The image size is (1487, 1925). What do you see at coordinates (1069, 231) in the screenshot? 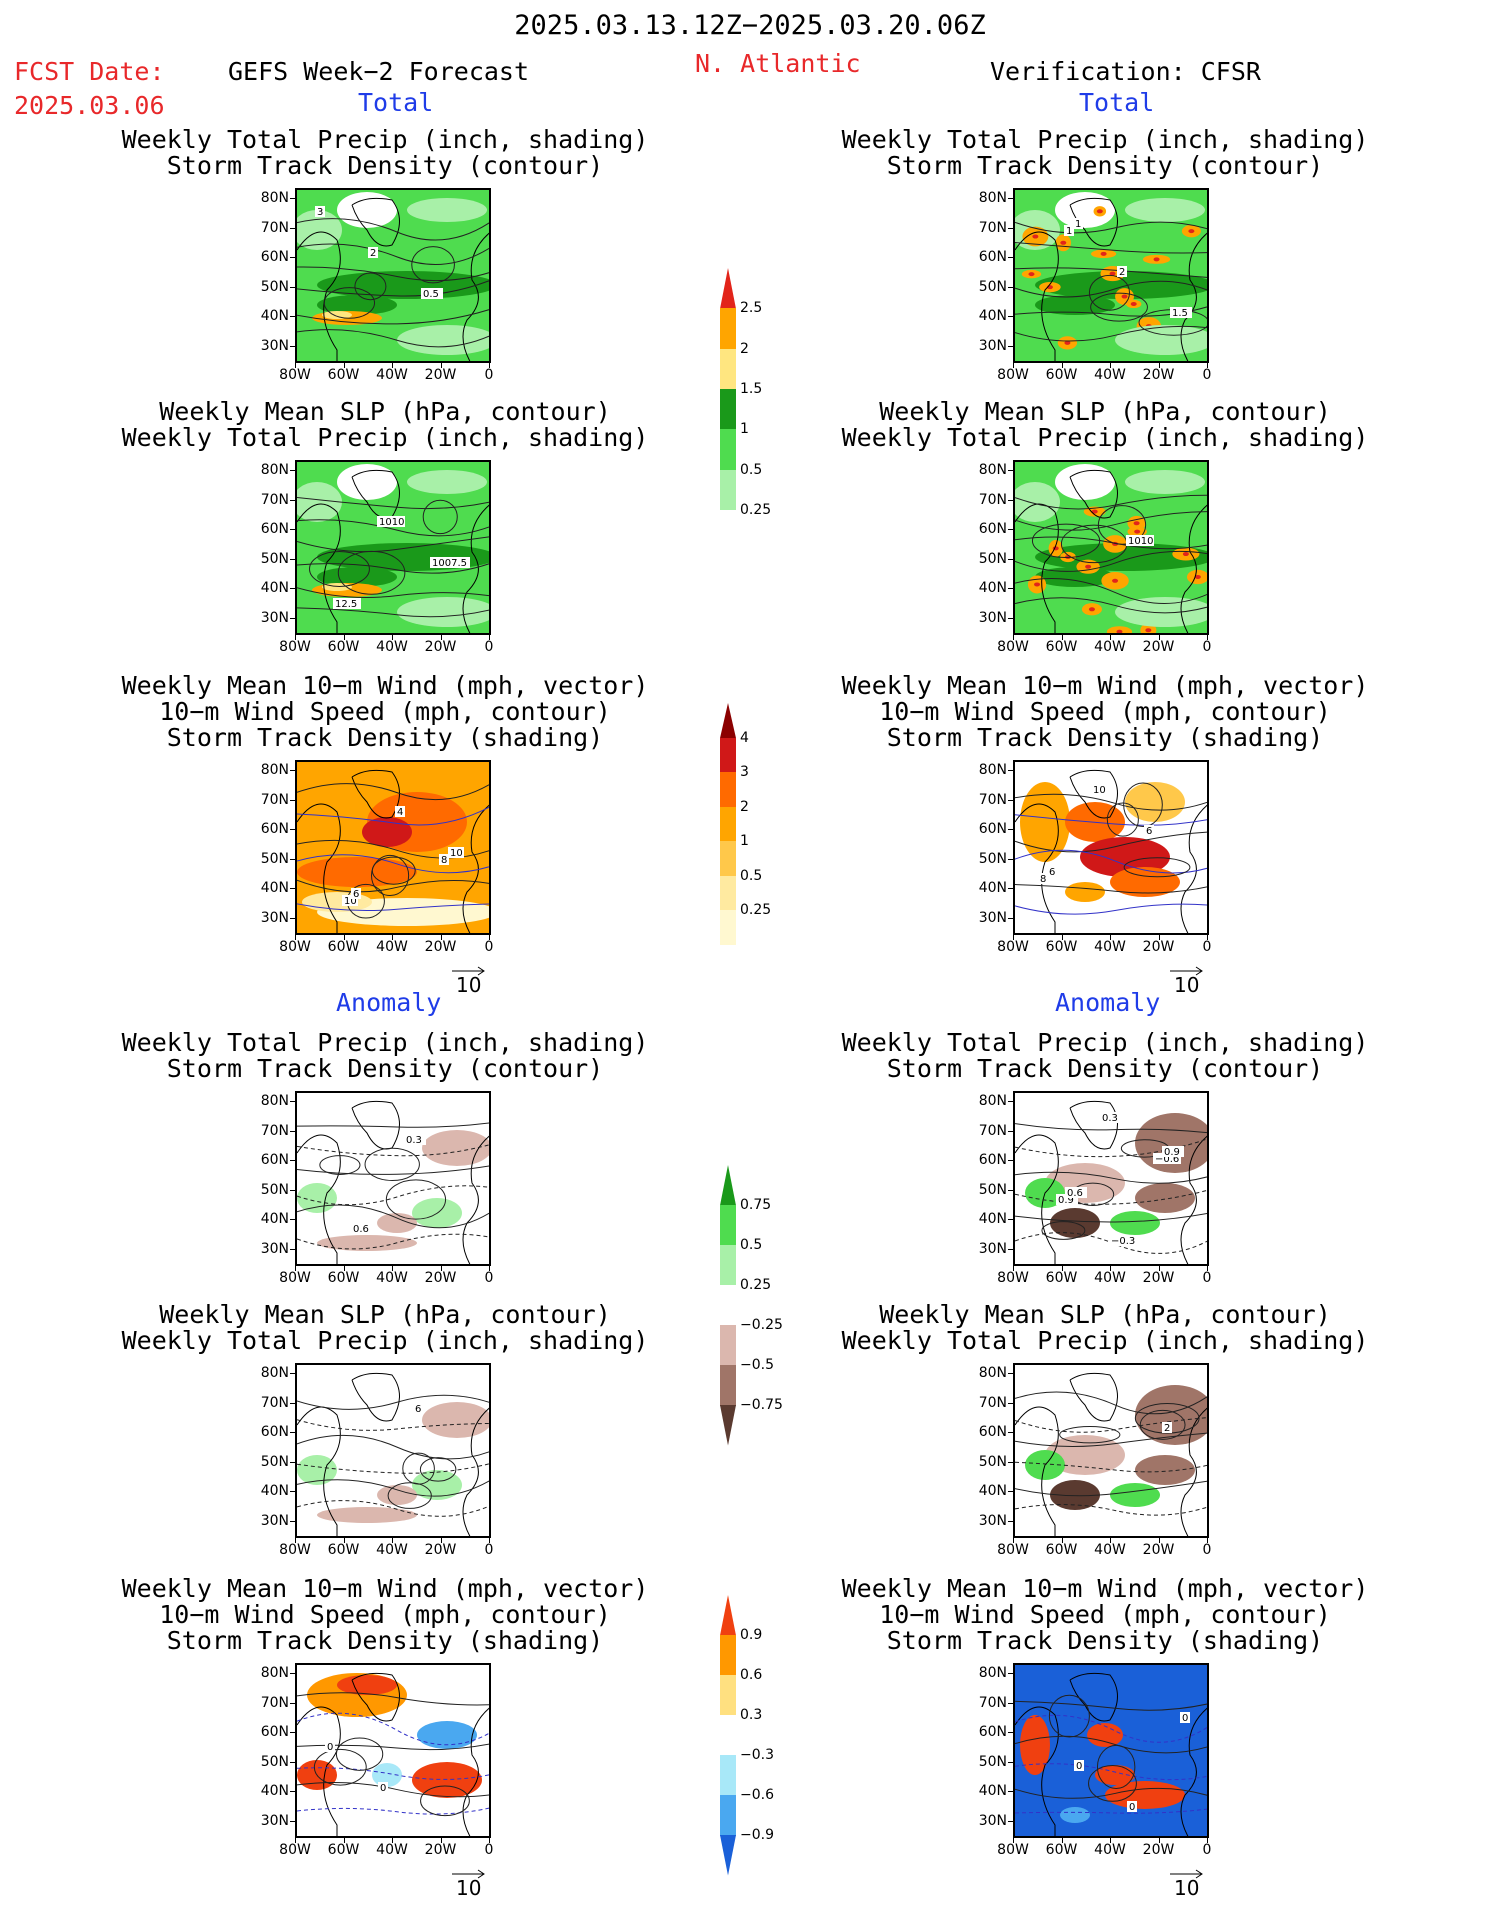
I see `contour-label: 1` at bounding box center [1069, 231].